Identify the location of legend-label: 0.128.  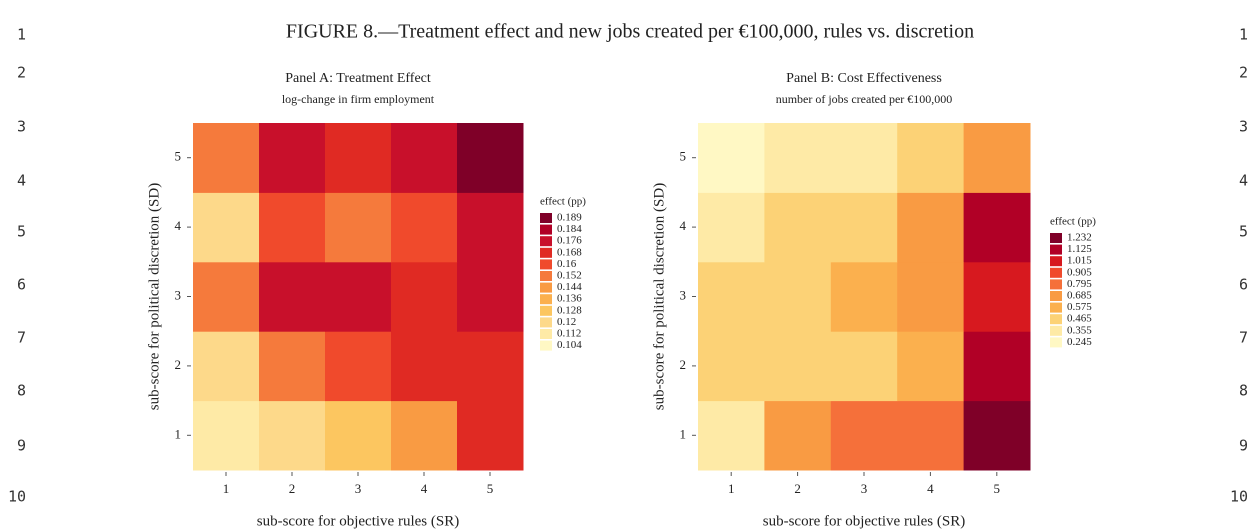
(569, 310).